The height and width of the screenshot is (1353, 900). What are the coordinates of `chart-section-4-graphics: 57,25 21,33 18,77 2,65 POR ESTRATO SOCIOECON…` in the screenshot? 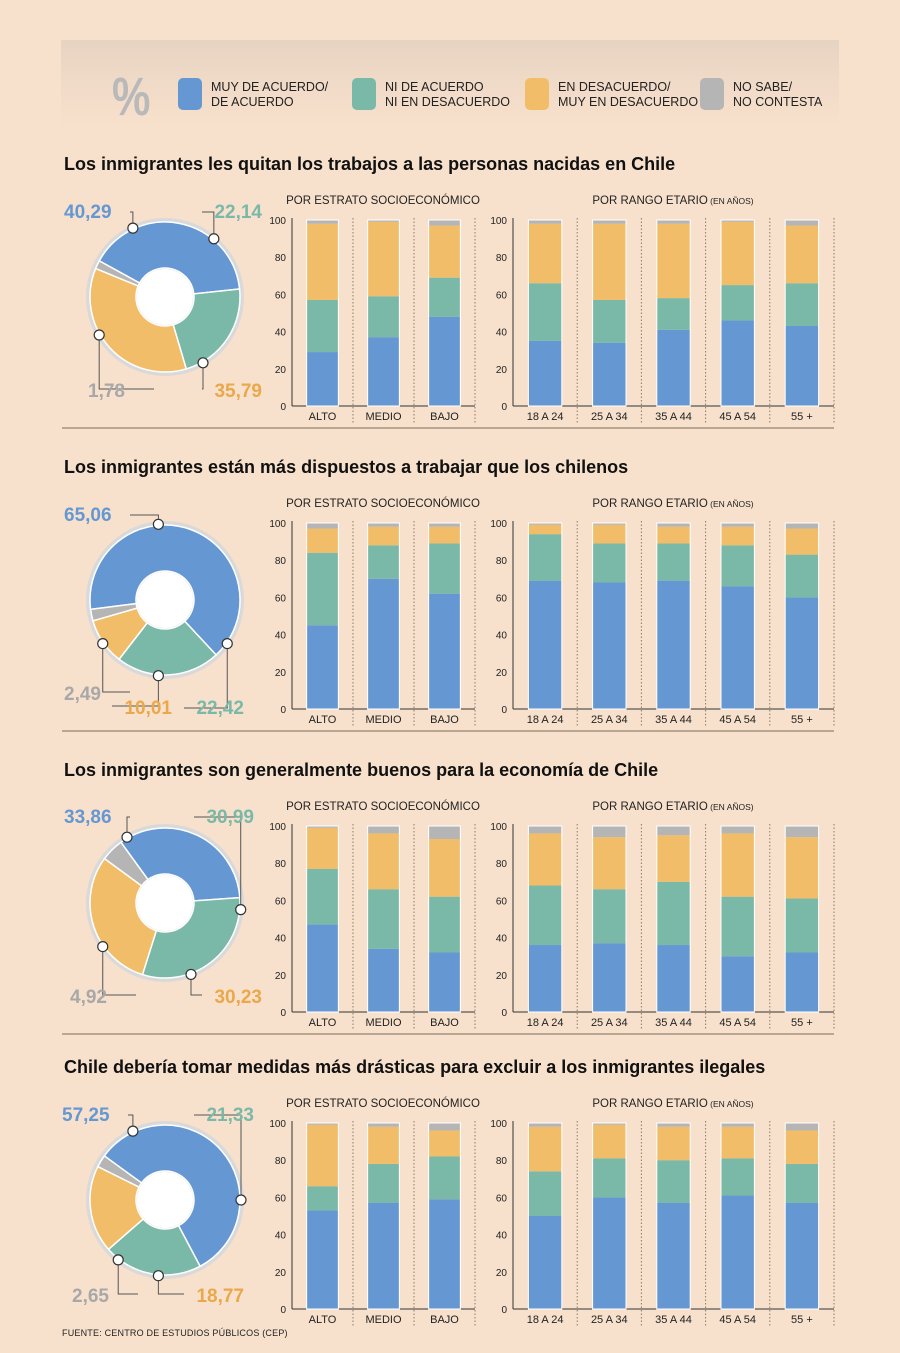 It's located at (448, 1212).